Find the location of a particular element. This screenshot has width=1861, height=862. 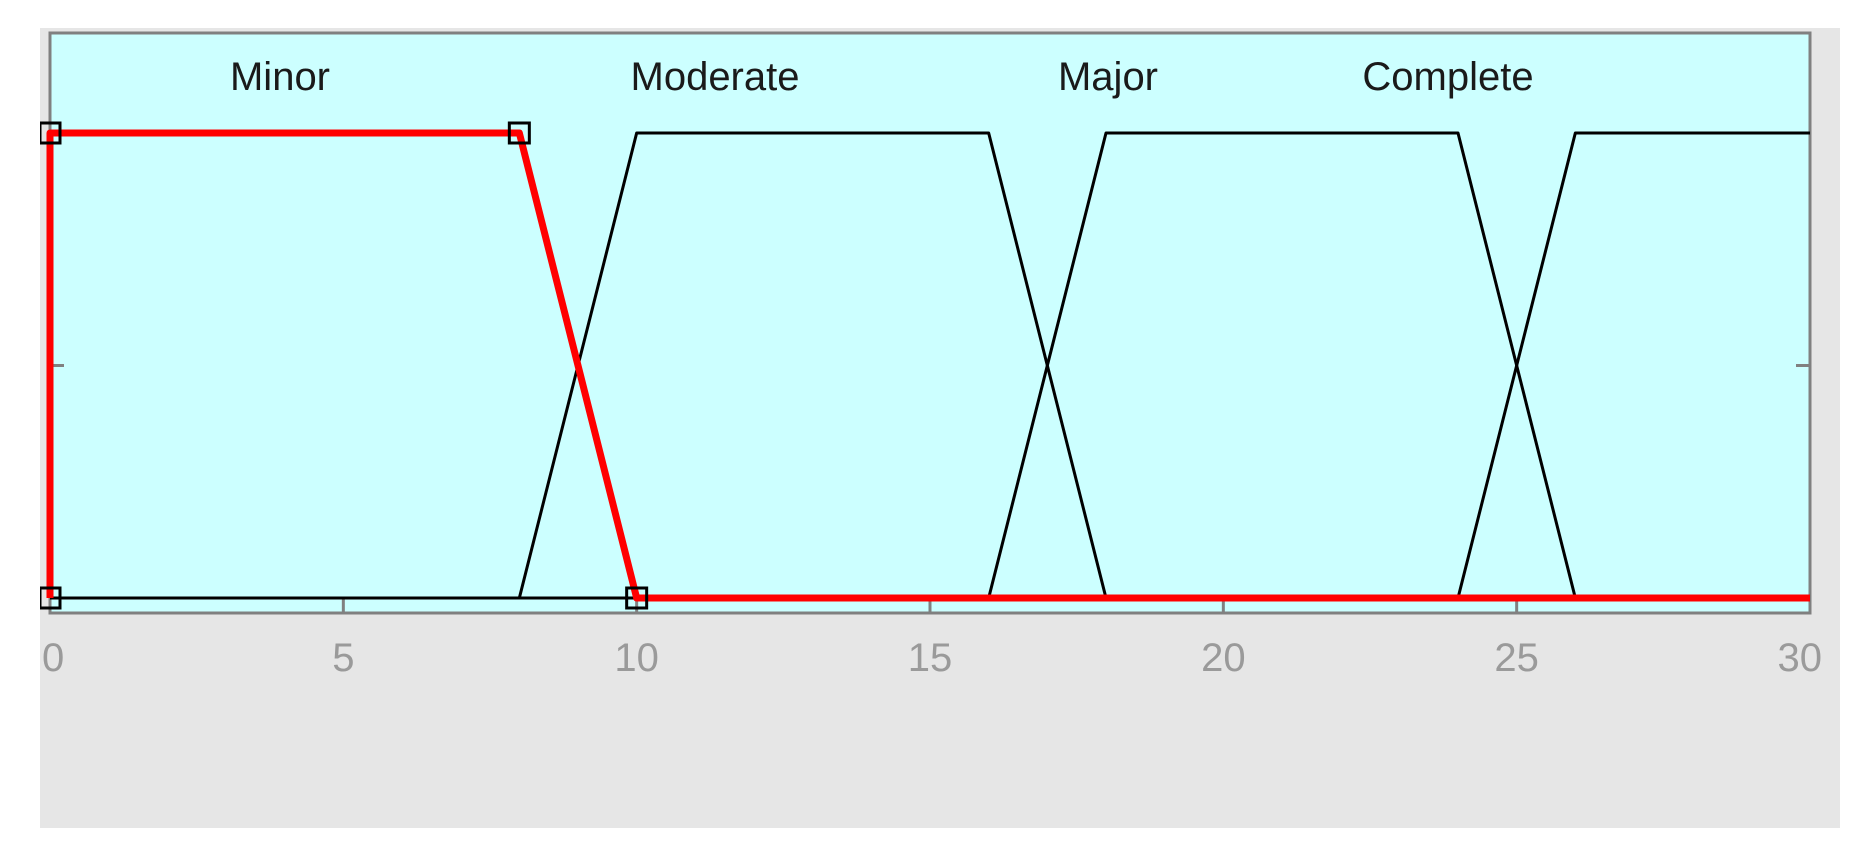

x-tick-label: 10 is located at coordinates (636, 658).